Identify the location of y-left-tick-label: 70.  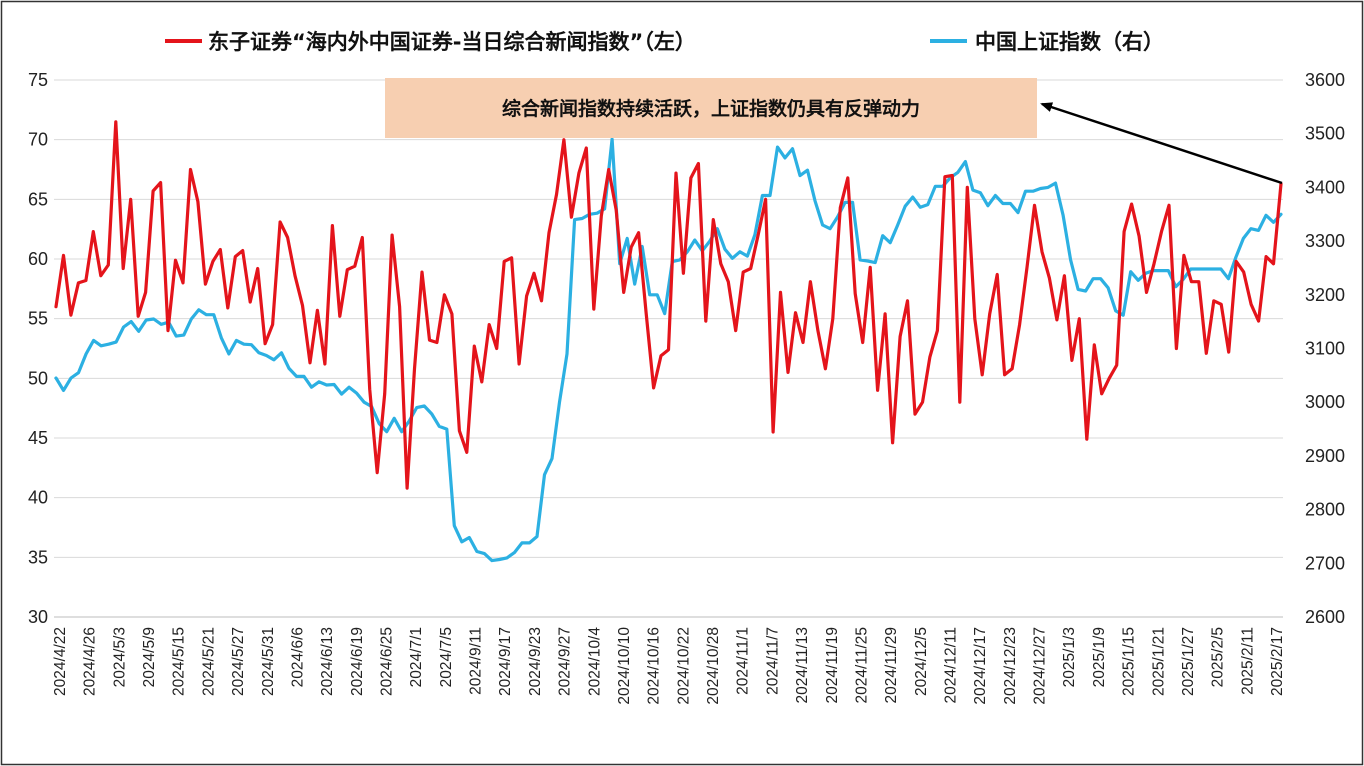
(38, 140).